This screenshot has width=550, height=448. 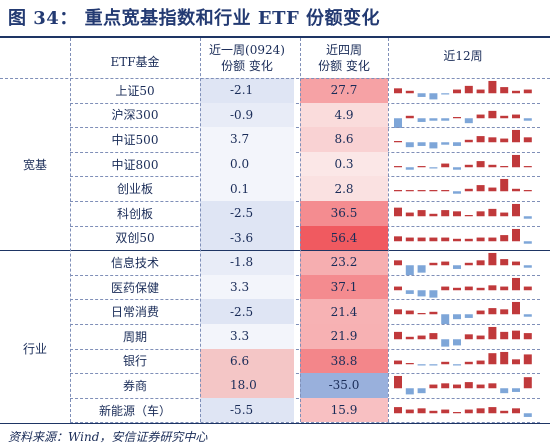 I want to click on week-change-cell: 3.3, so click(x=247, y=287).